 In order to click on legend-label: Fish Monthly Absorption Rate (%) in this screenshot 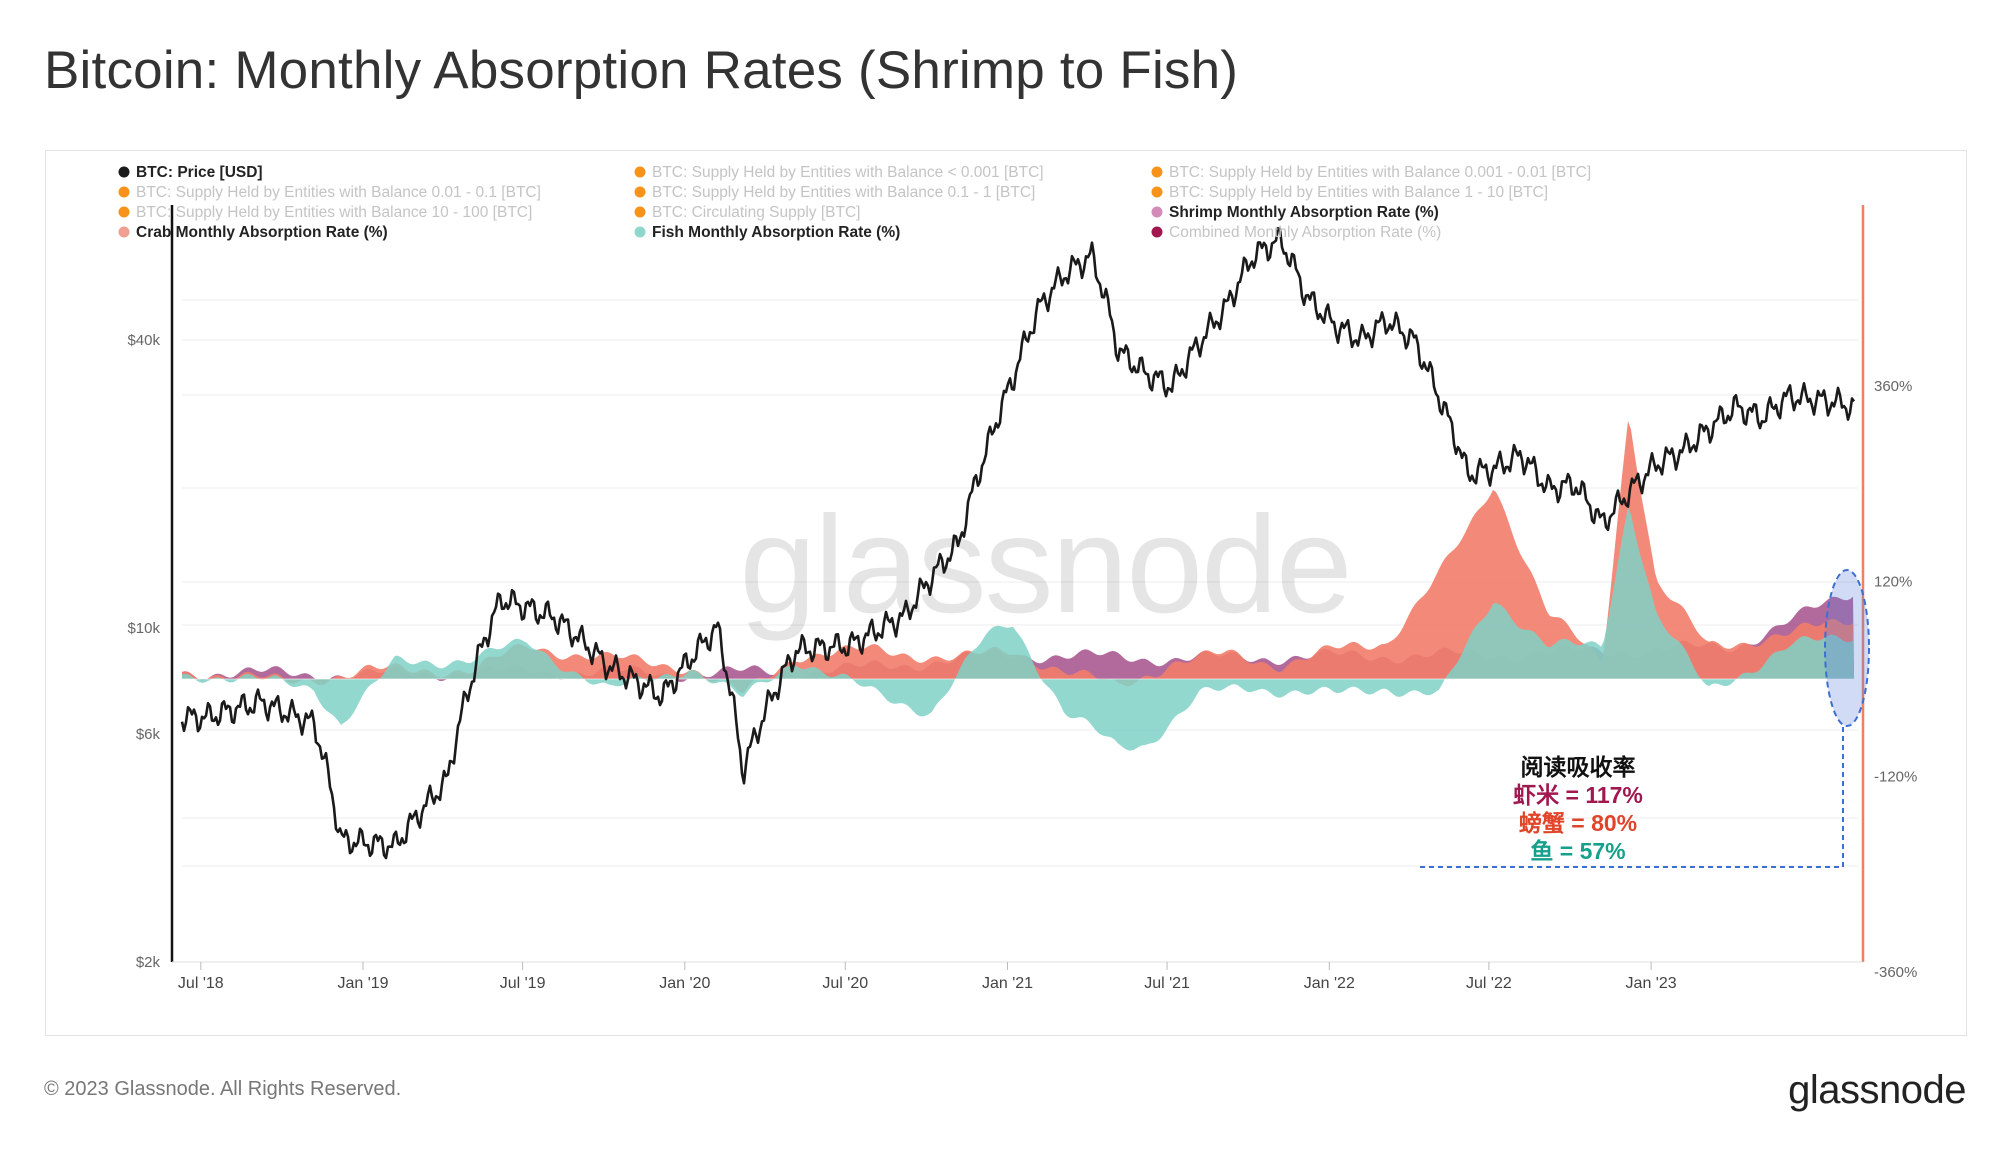, I will do `click(776, 232)`.